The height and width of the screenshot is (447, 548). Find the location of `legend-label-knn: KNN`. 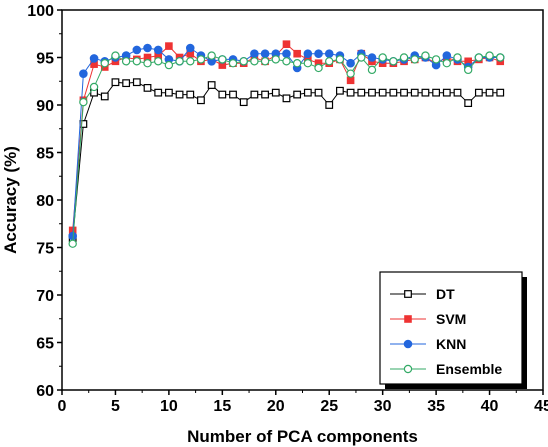

legend-label-knn: KNN is located at coordinates (451, 344).